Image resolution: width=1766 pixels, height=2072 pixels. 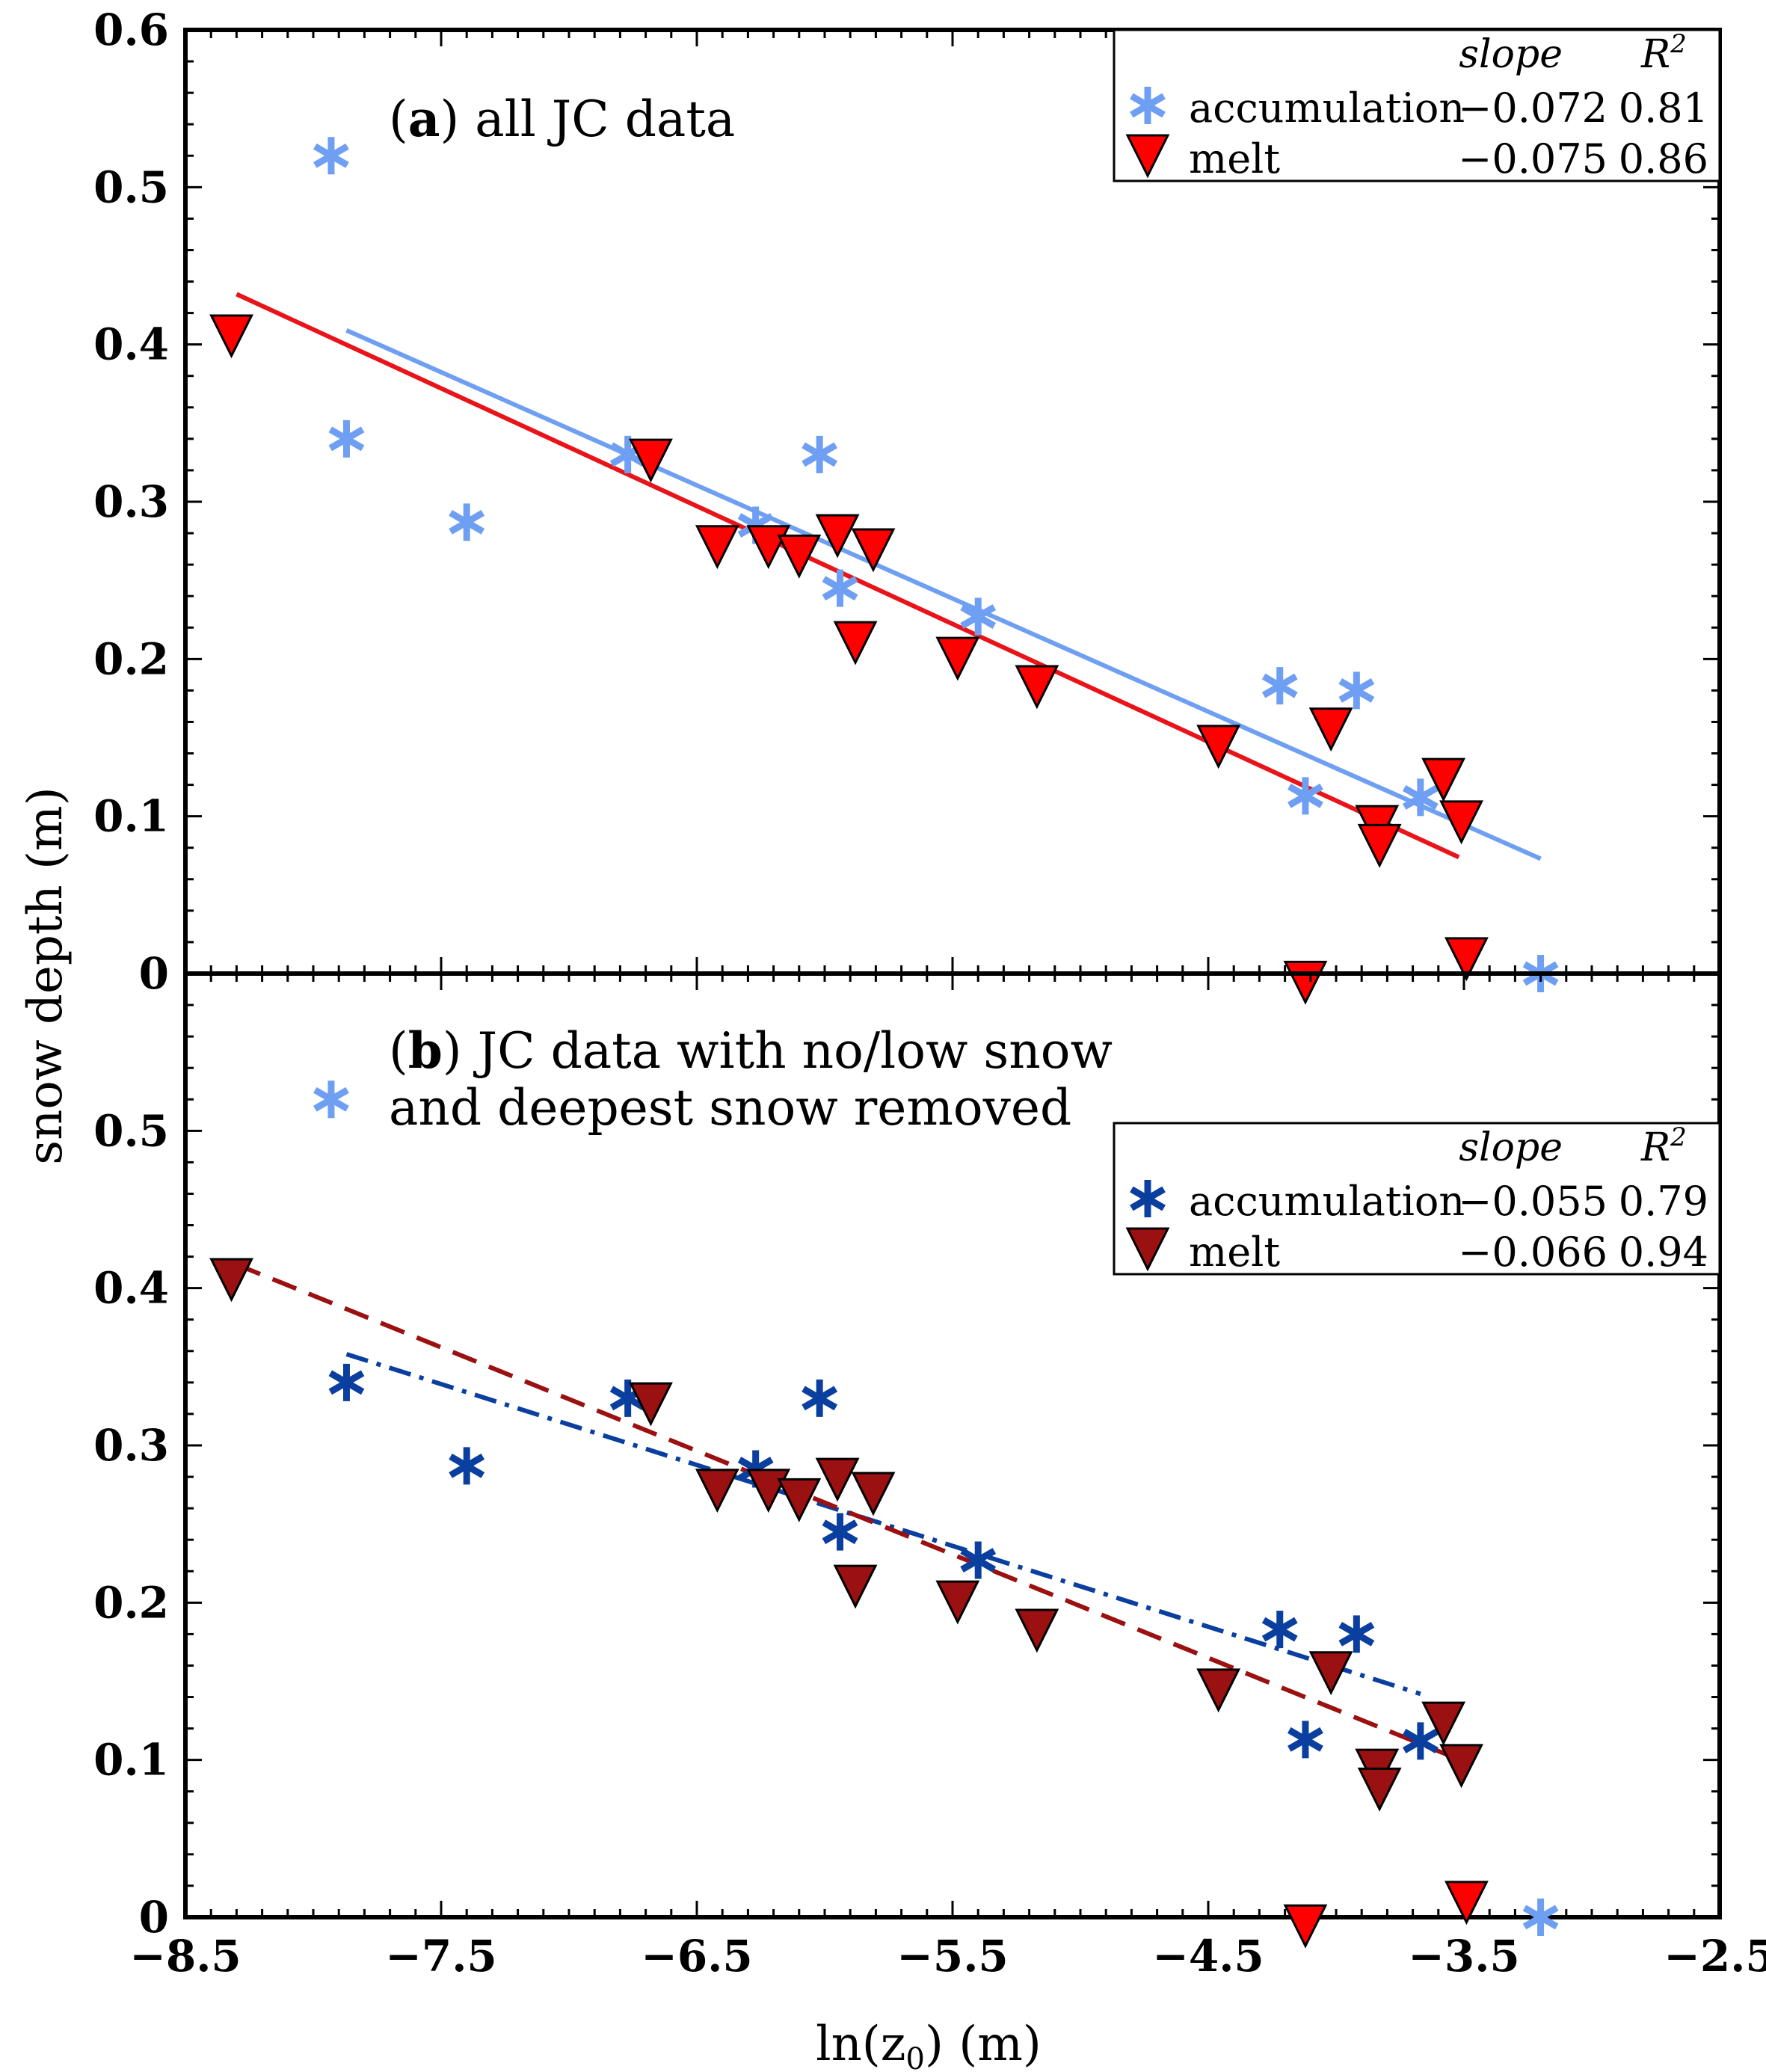 I want to click on legend-slope: −0.066, so click(x=1532, y=1252).